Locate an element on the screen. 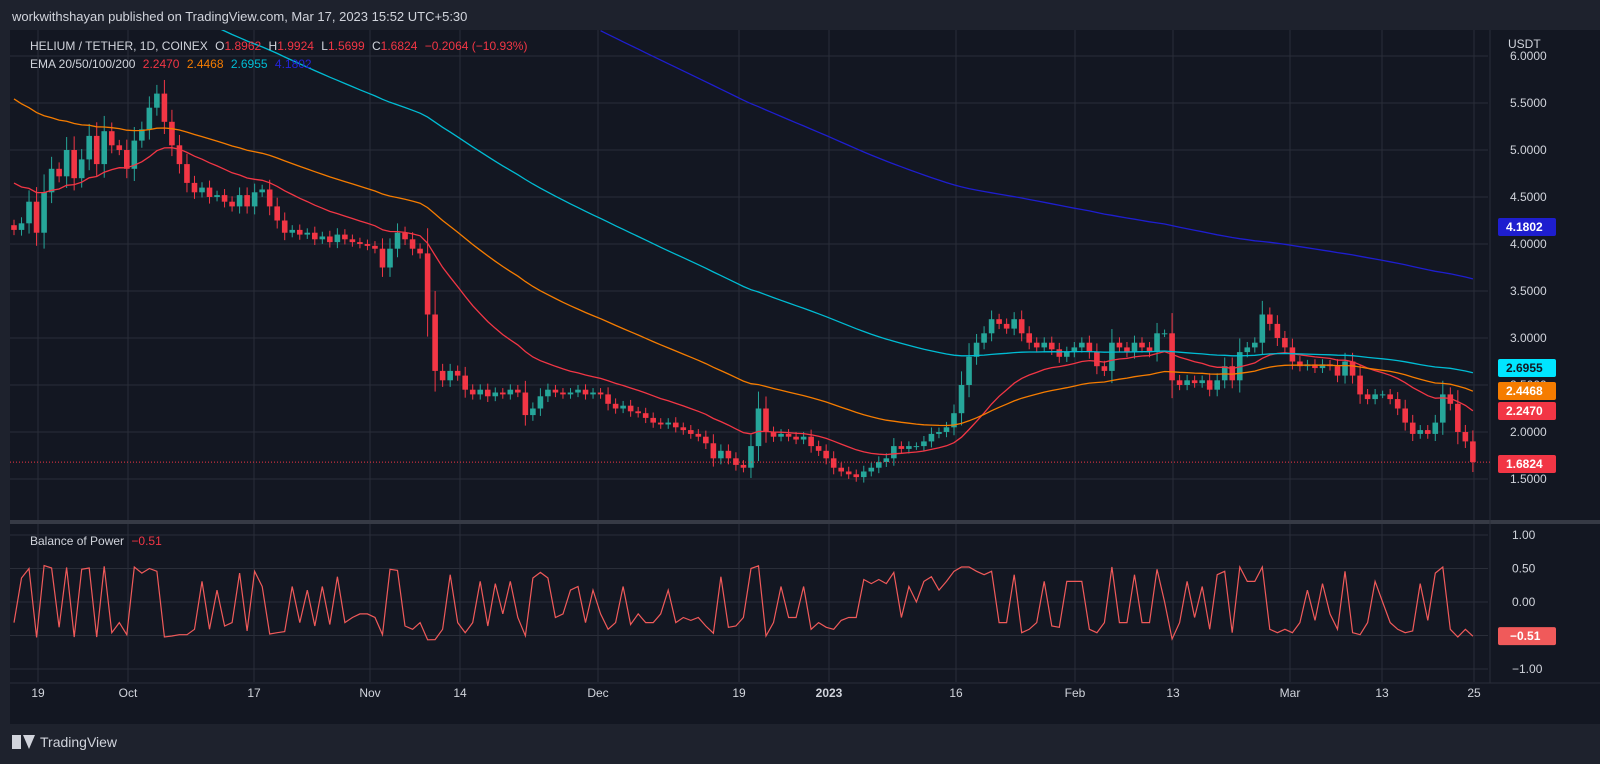 The image size is (1600, 764). ema100-tag-text: 2.6955 is located at coordinates (1524, 368).